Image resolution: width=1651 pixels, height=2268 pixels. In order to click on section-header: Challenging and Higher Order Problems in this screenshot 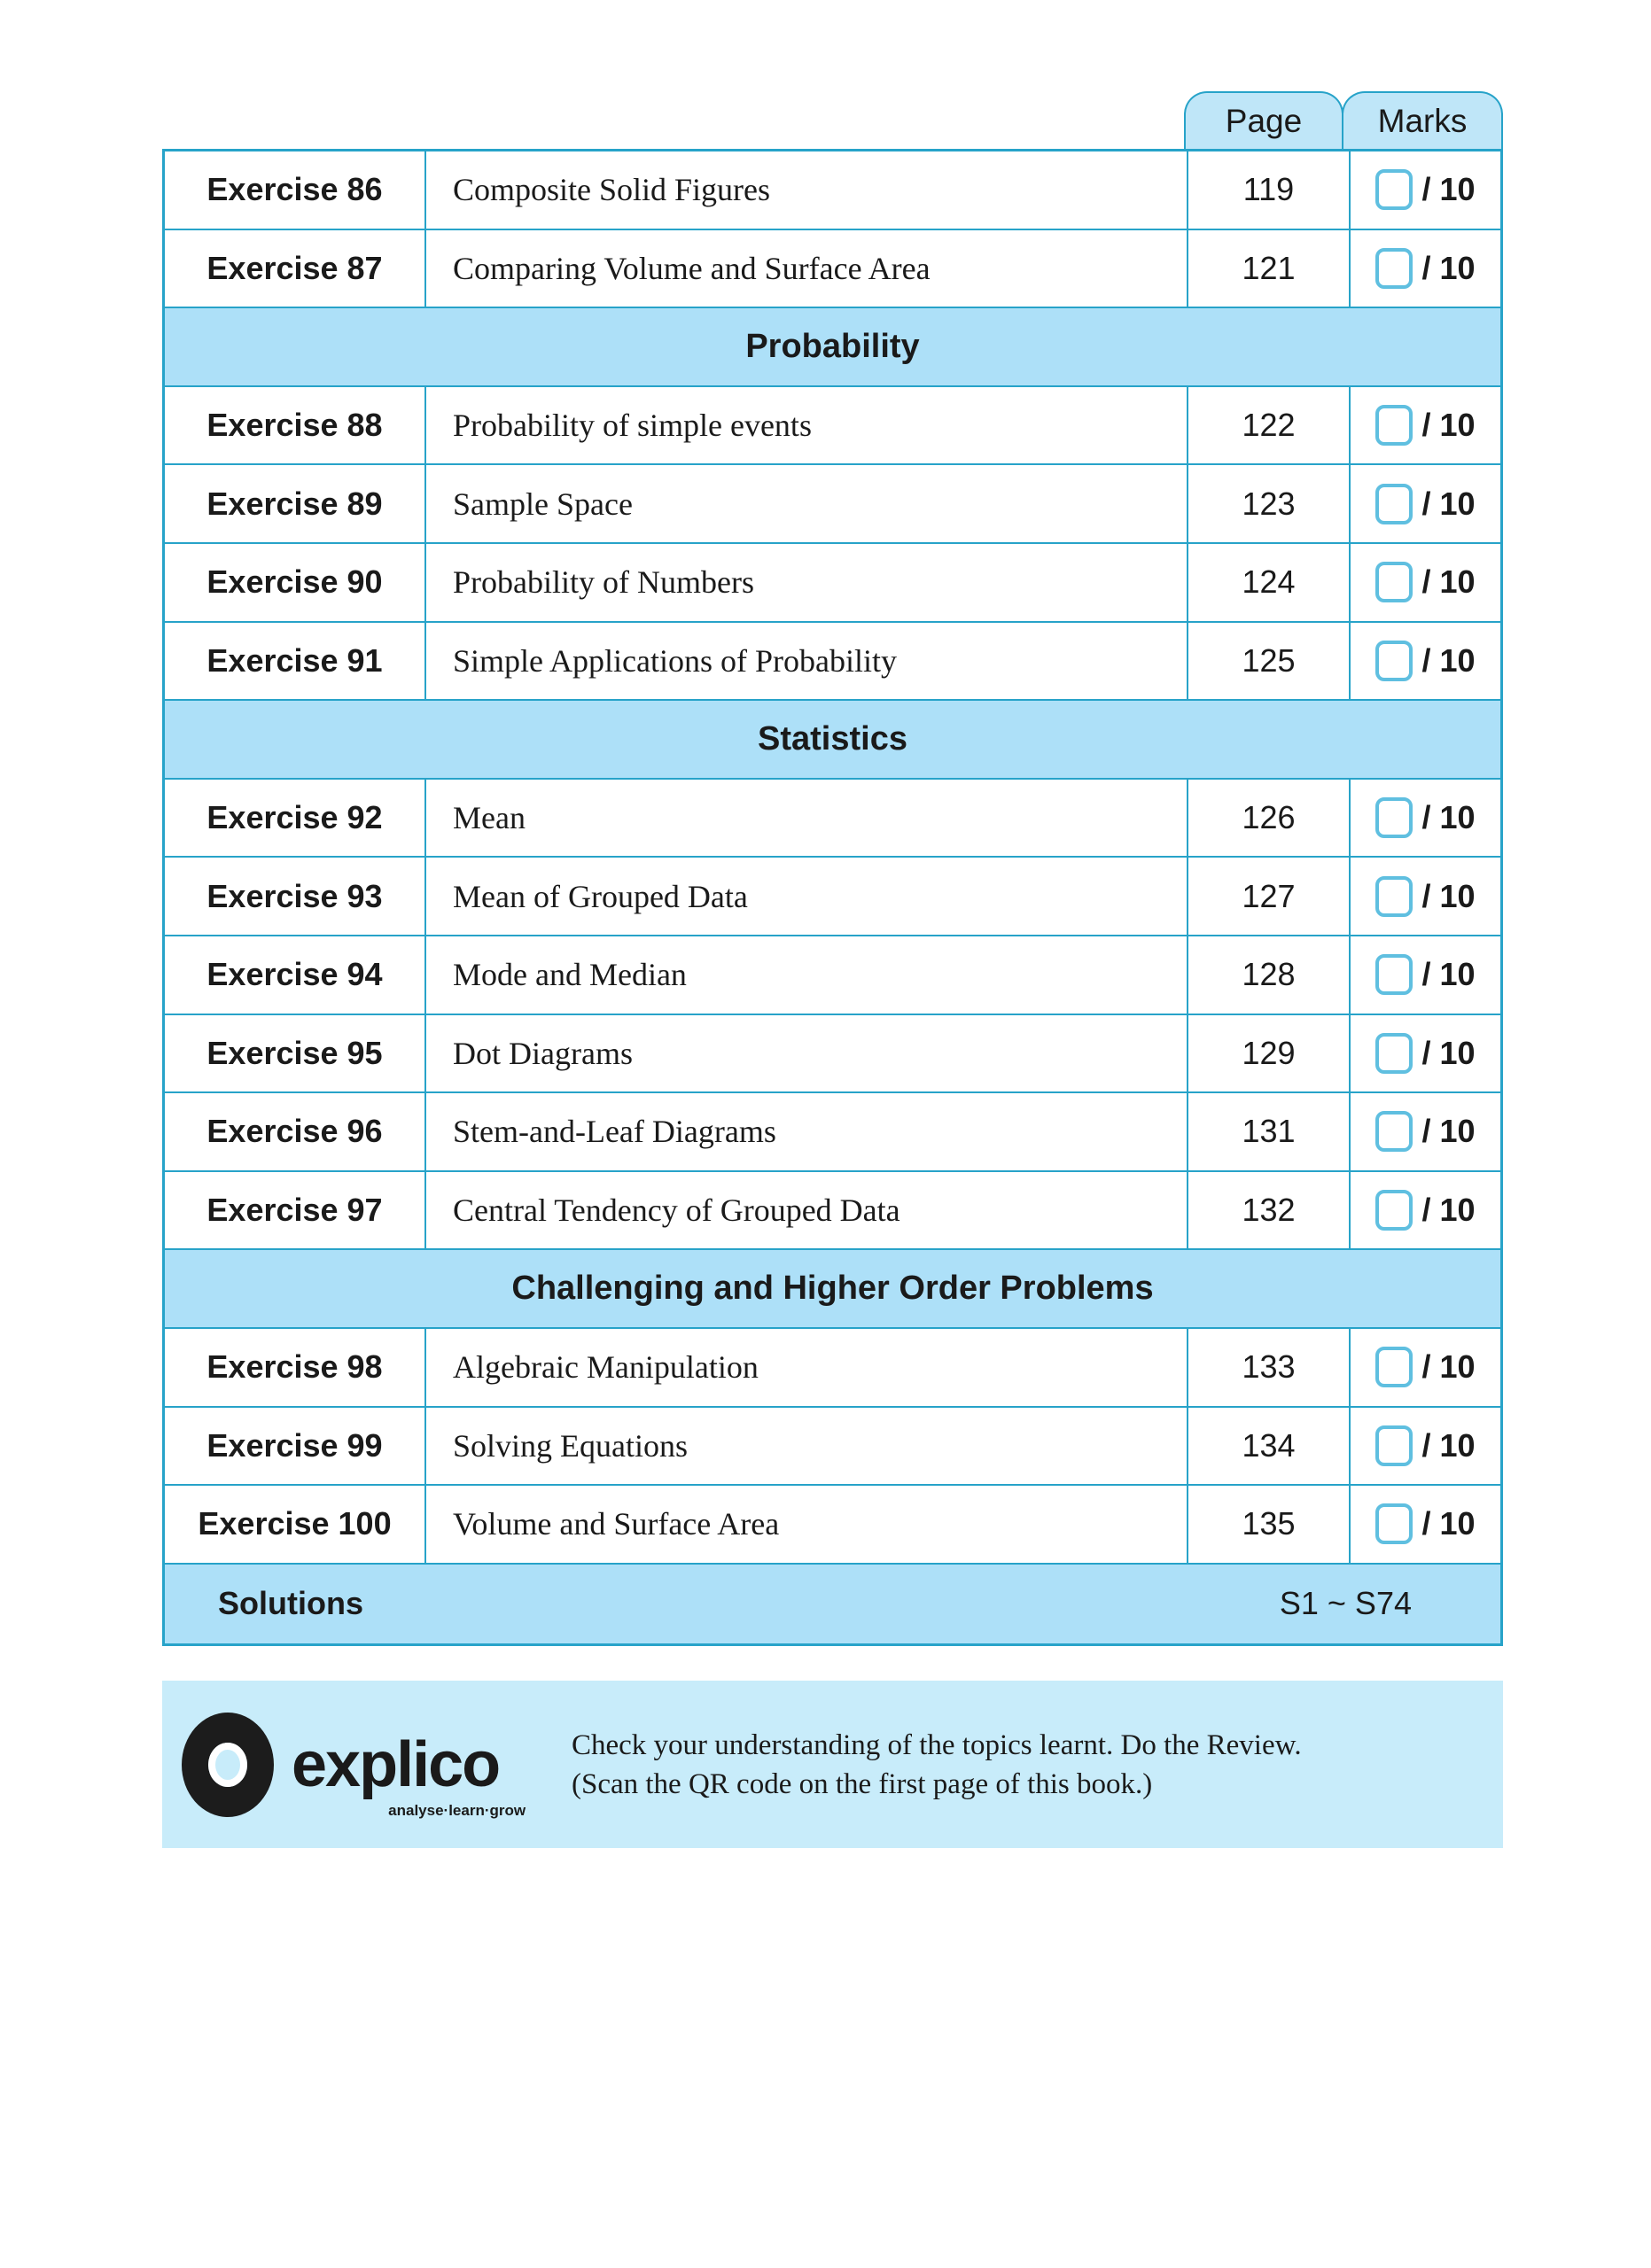, I will do `click(833, 1289)`.